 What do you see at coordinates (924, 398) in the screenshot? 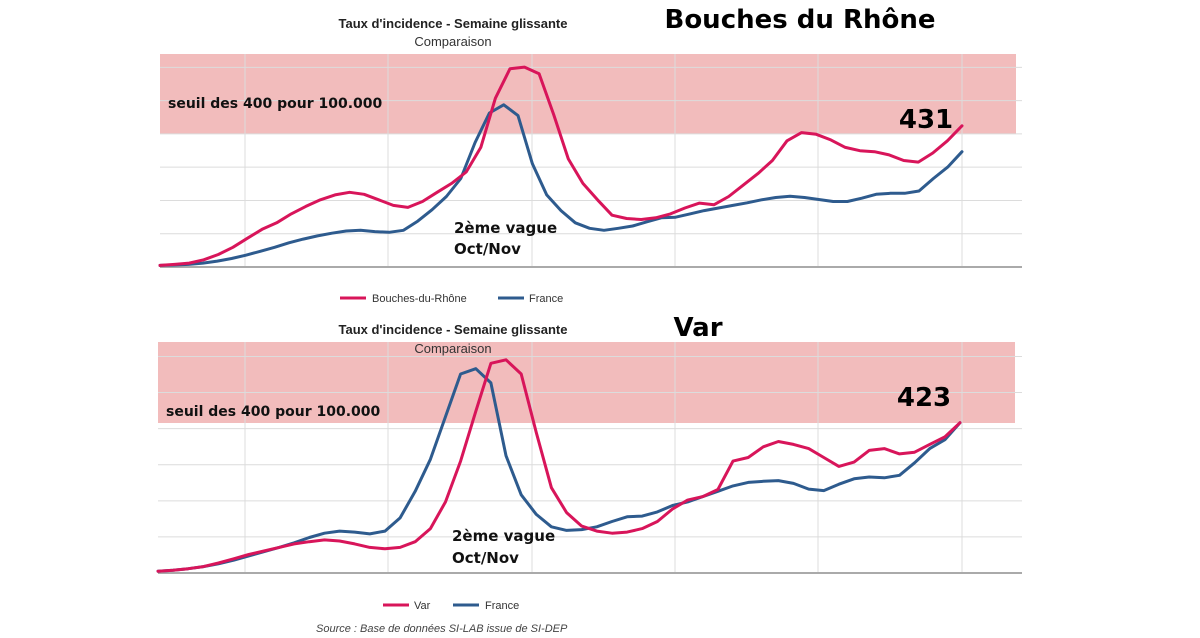
I see `end-value-label: 423` at bounding box center [924, 398].